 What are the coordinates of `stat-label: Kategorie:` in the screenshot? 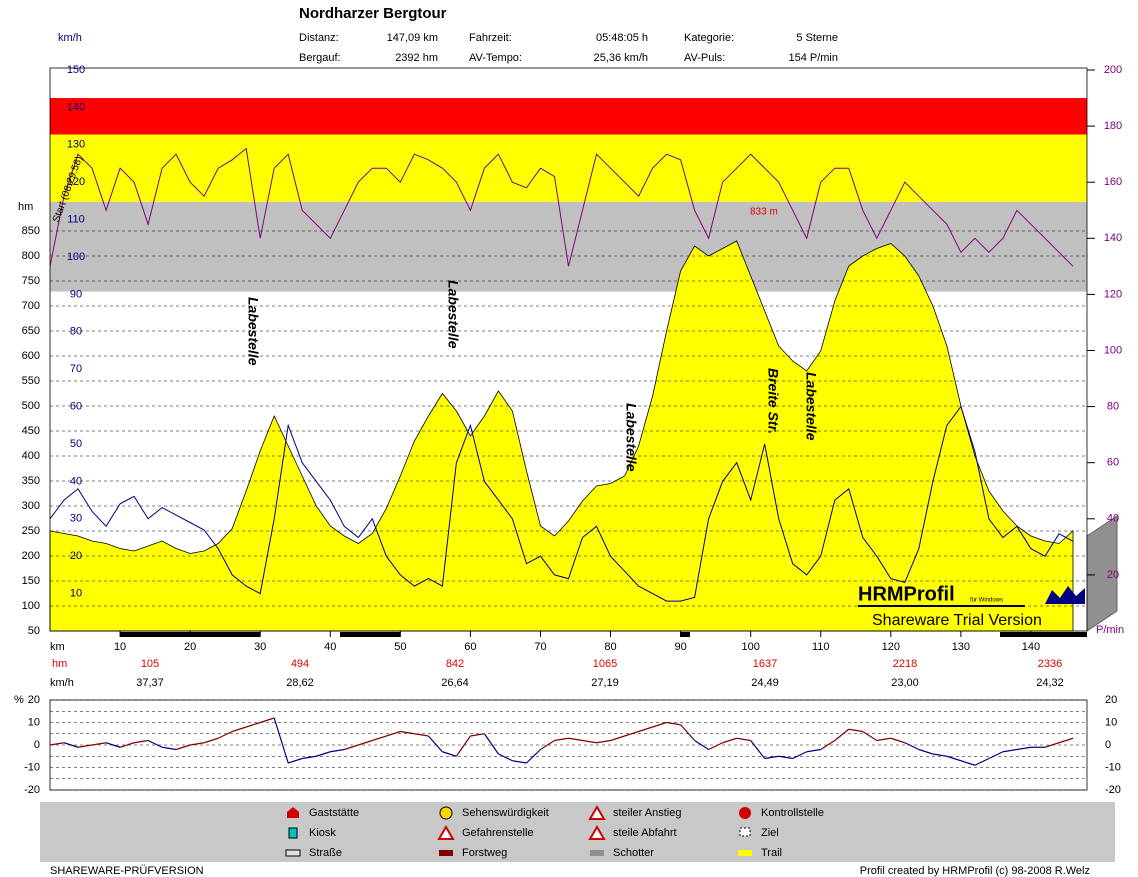 It's located at (709, 38).